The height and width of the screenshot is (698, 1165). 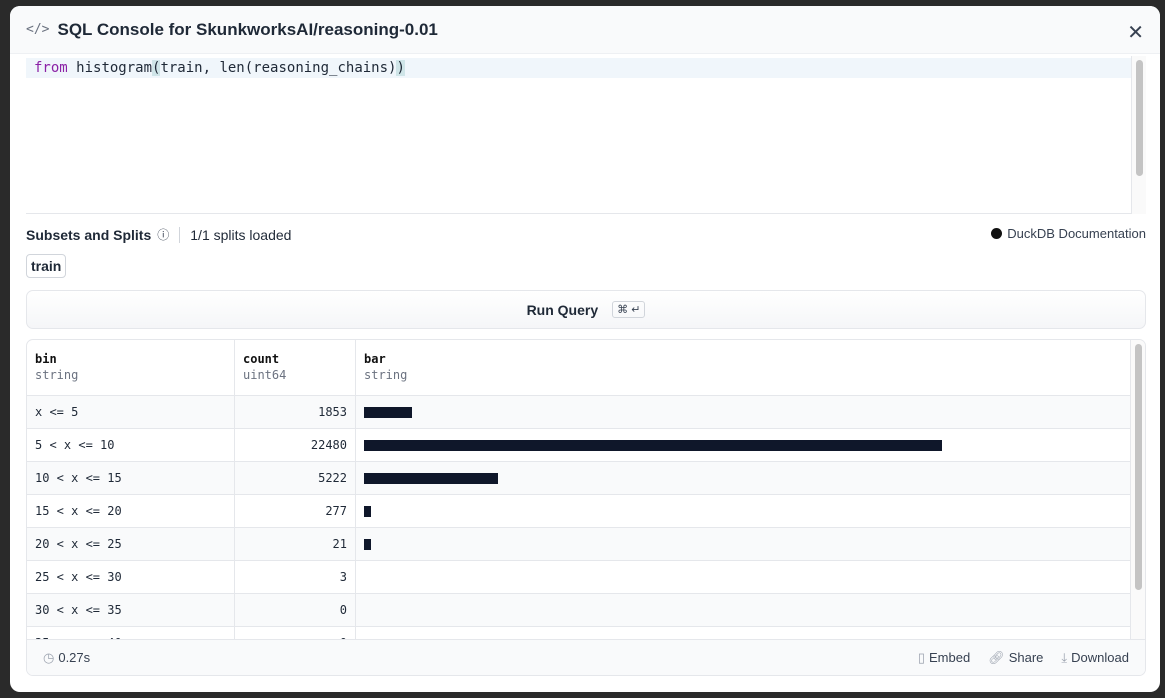 I want to click on column-header-bin: bin string, so click(x=131, y=367).